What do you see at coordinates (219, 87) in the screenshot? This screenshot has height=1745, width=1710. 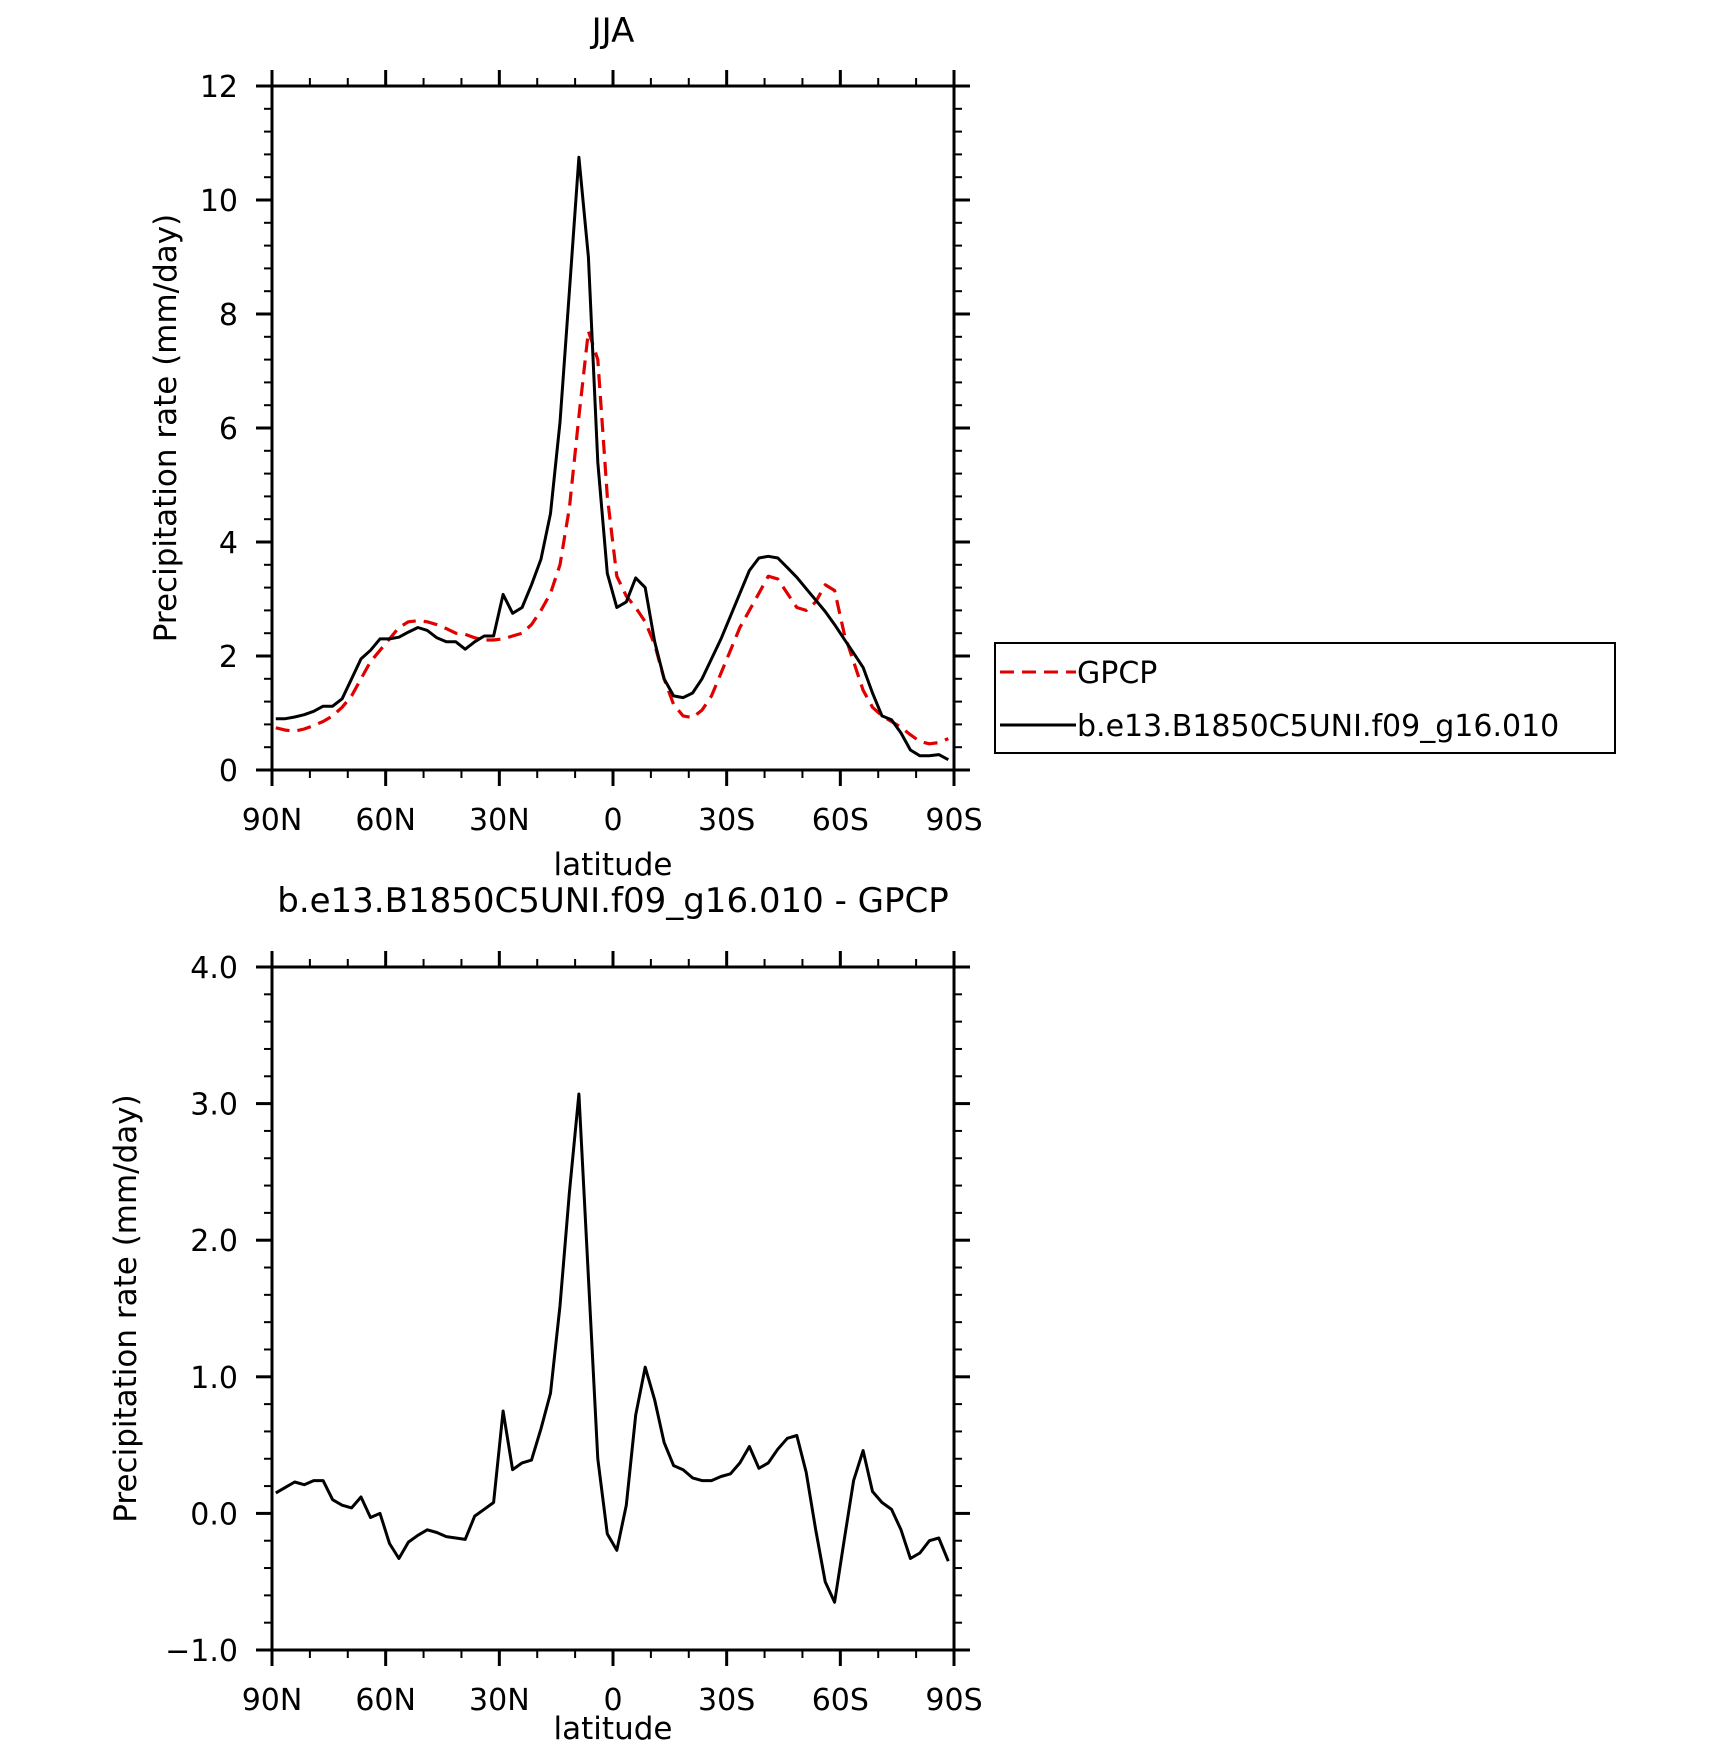 I see `y-tick-label: 12` at bounding box center [219, 87].